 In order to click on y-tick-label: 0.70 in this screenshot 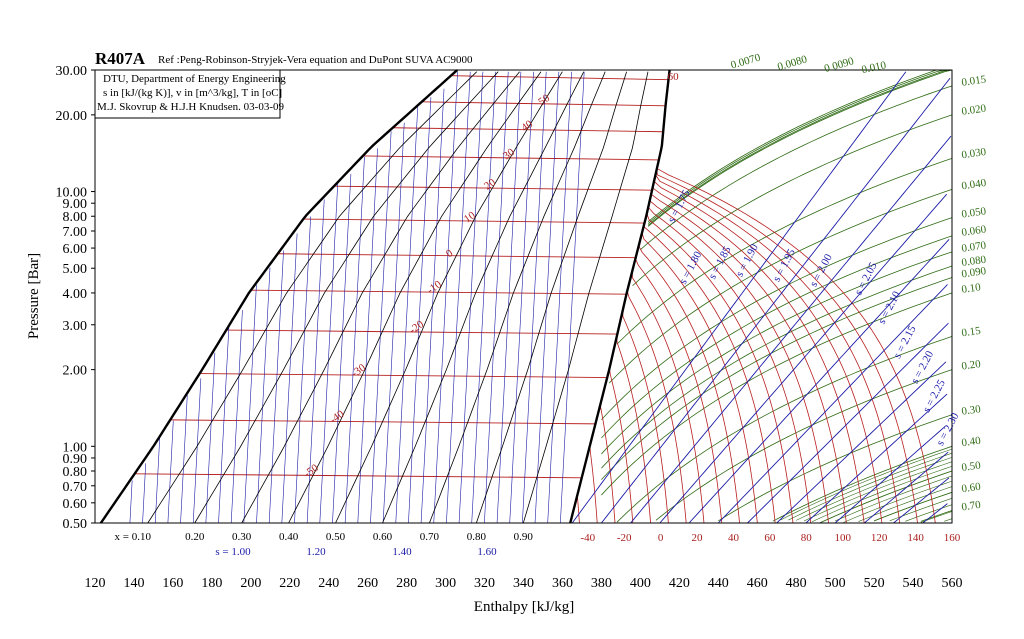, I will do `click(75, 487)`.